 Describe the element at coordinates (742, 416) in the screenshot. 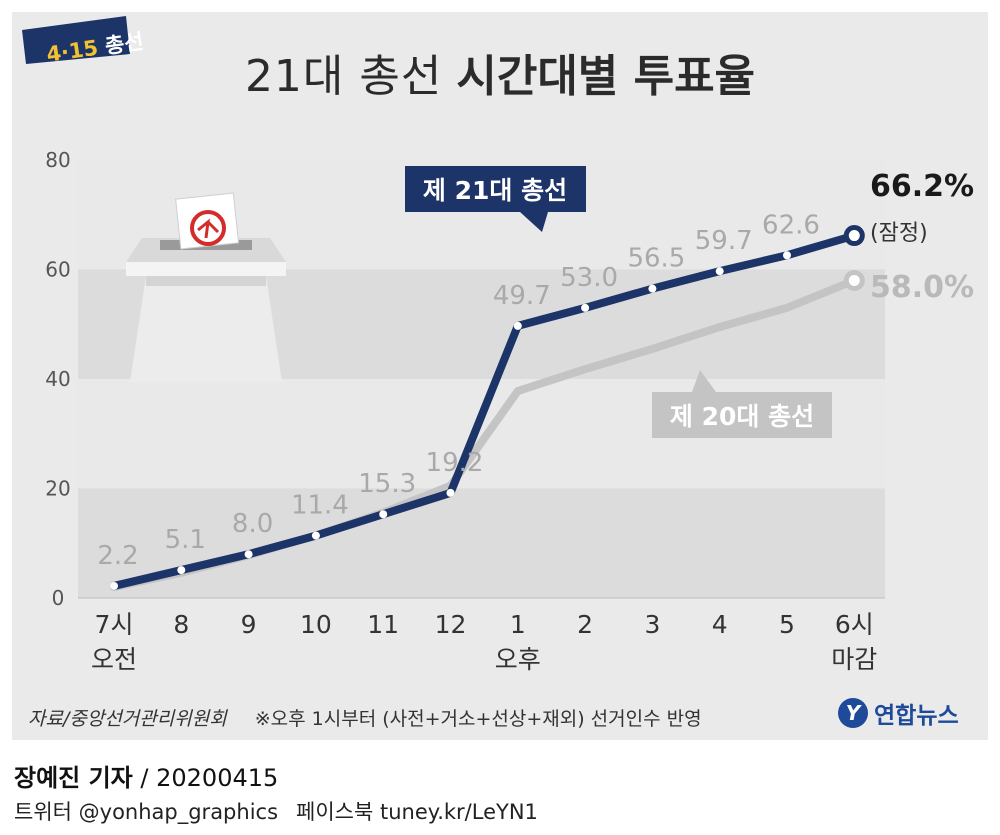

I see `legend-label-20th: 제 20대 총선` at that location.